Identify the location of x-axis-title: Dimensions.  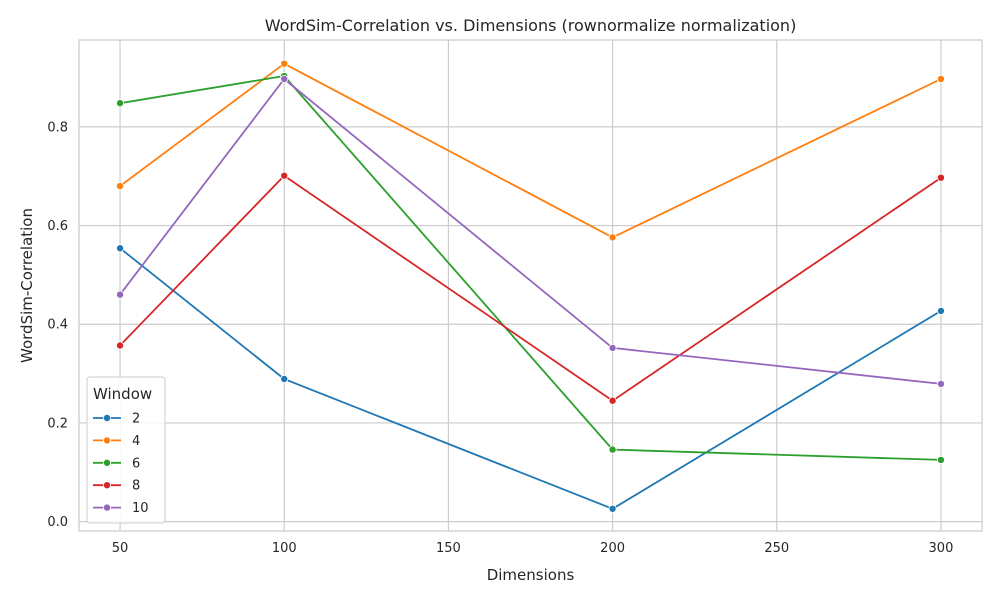
(531, 575).